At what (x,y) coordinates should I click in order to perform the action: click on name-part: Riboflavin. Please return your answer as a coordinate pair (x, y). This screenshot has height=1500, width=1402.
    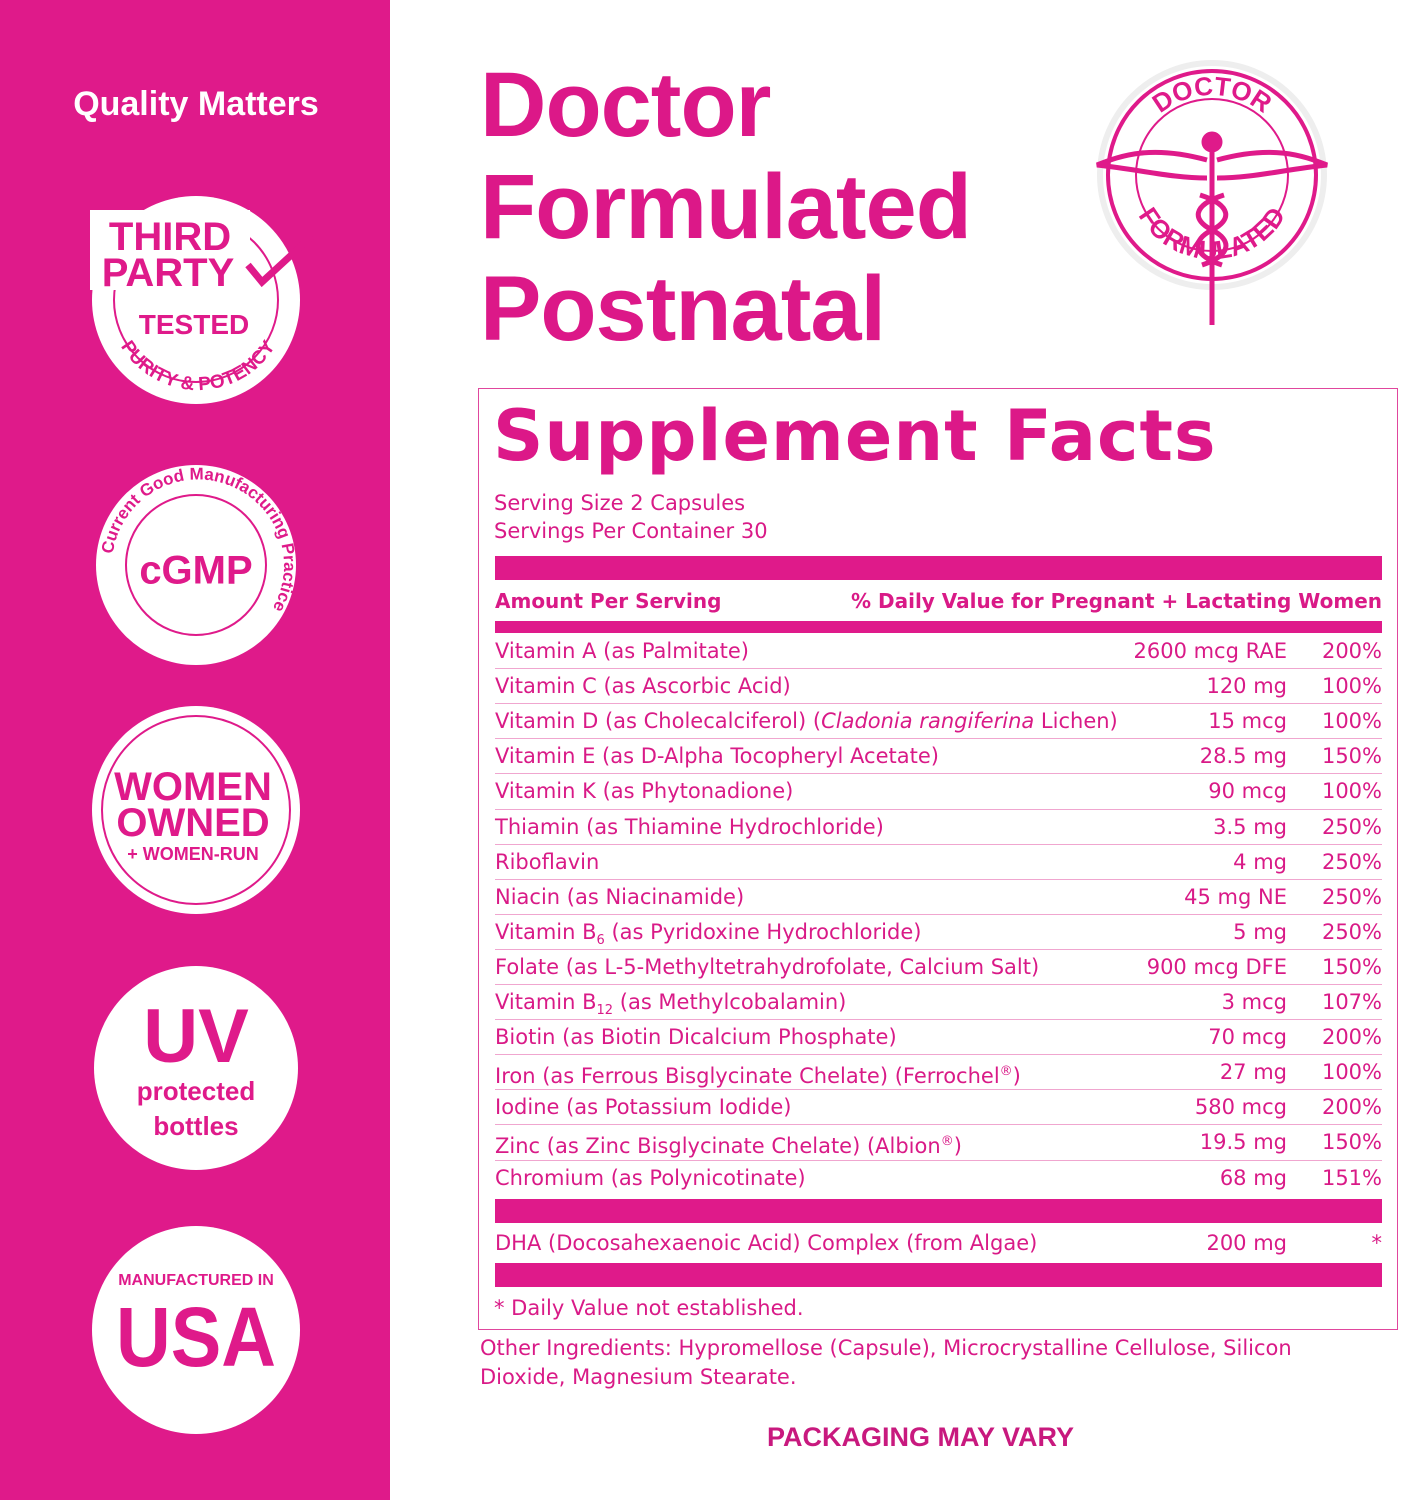
    Looking at the image, I should click on (547, 861).